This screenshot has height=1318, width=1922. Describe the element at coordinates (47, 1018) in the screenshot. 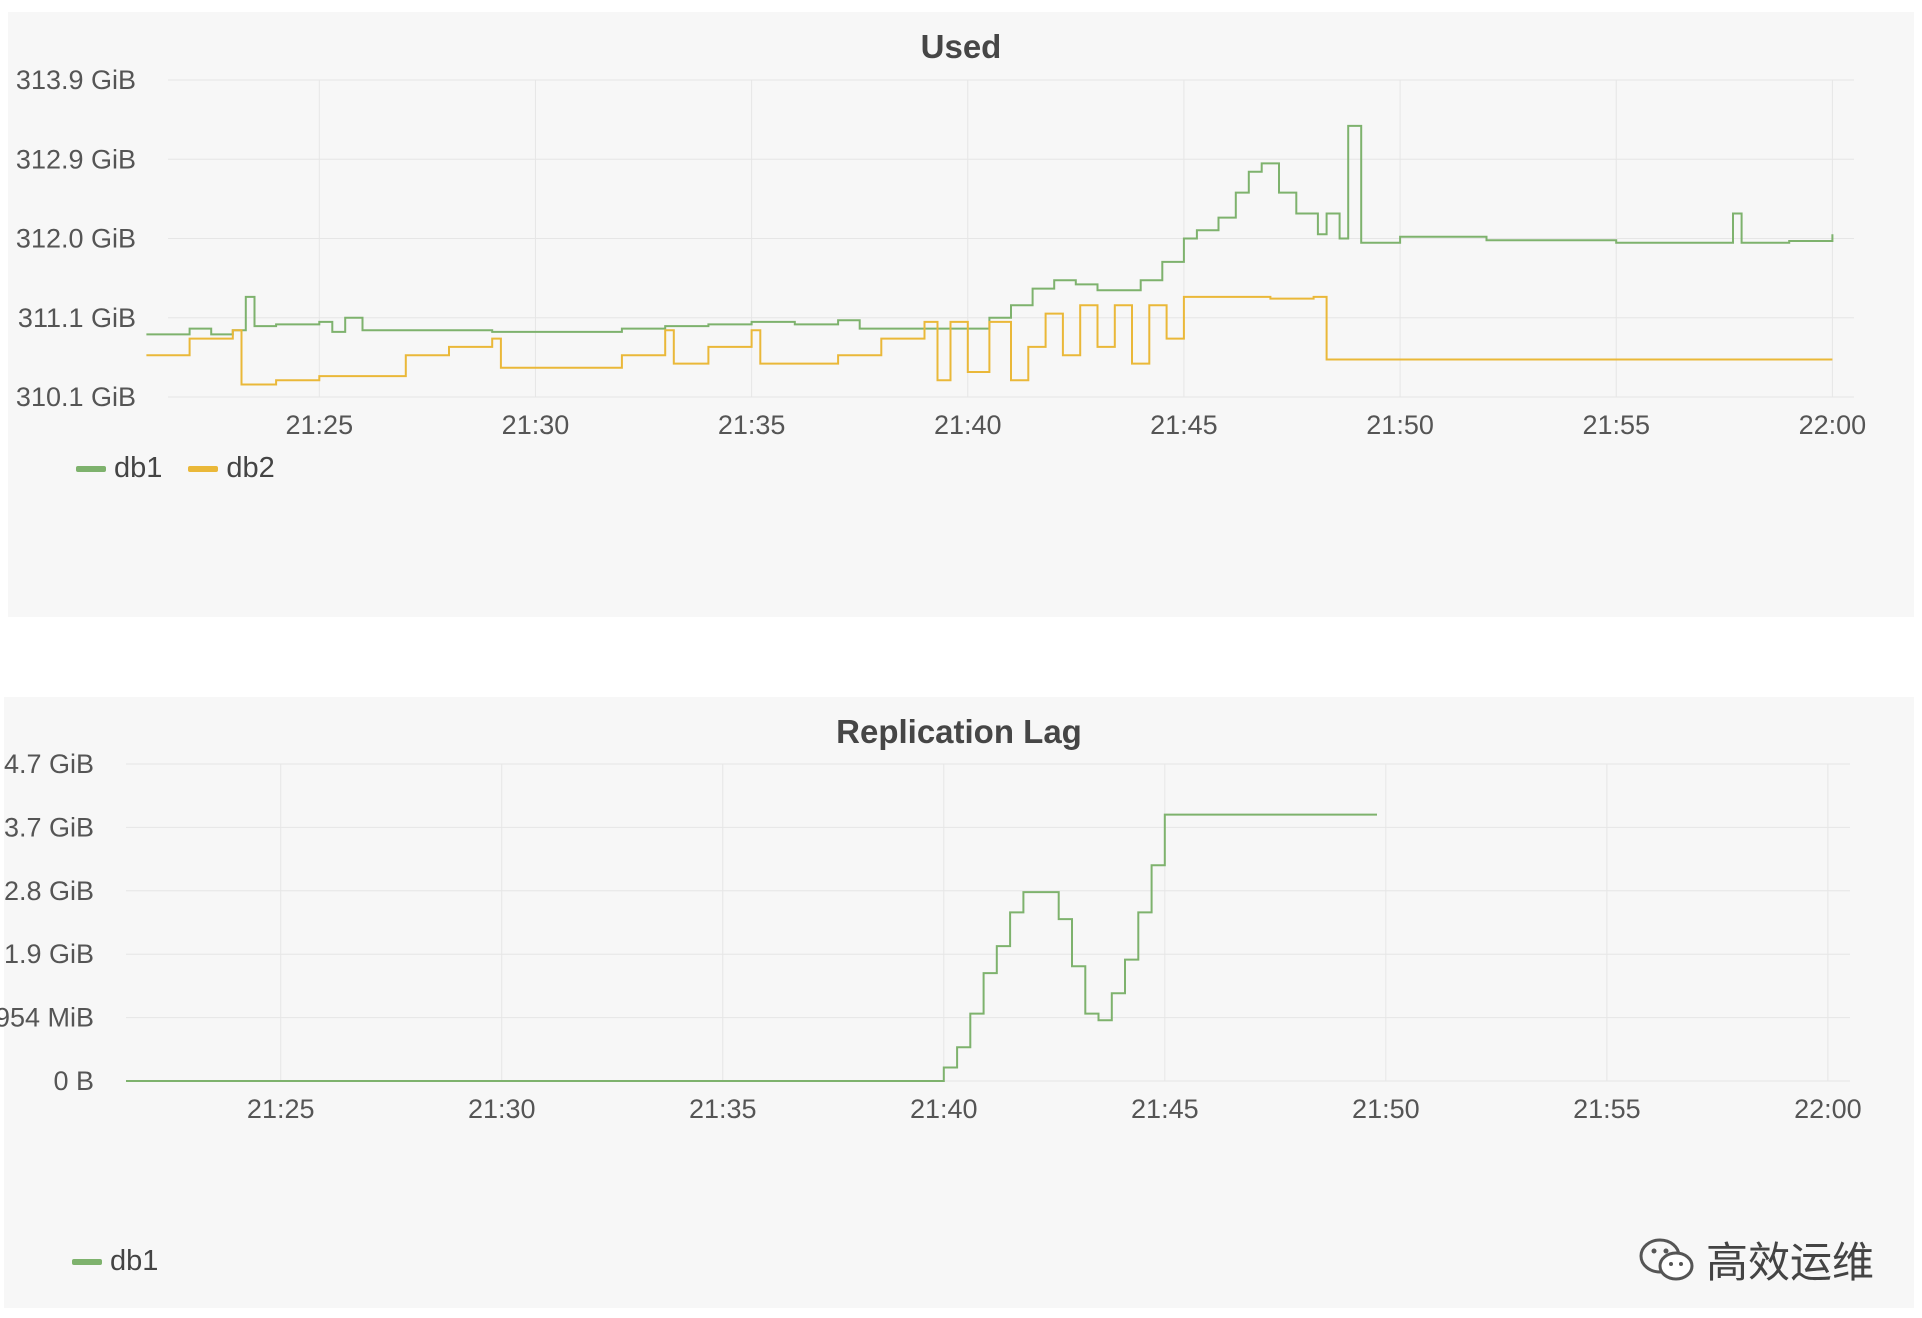

I see `y-tick-label: 954 MiB` at that location.